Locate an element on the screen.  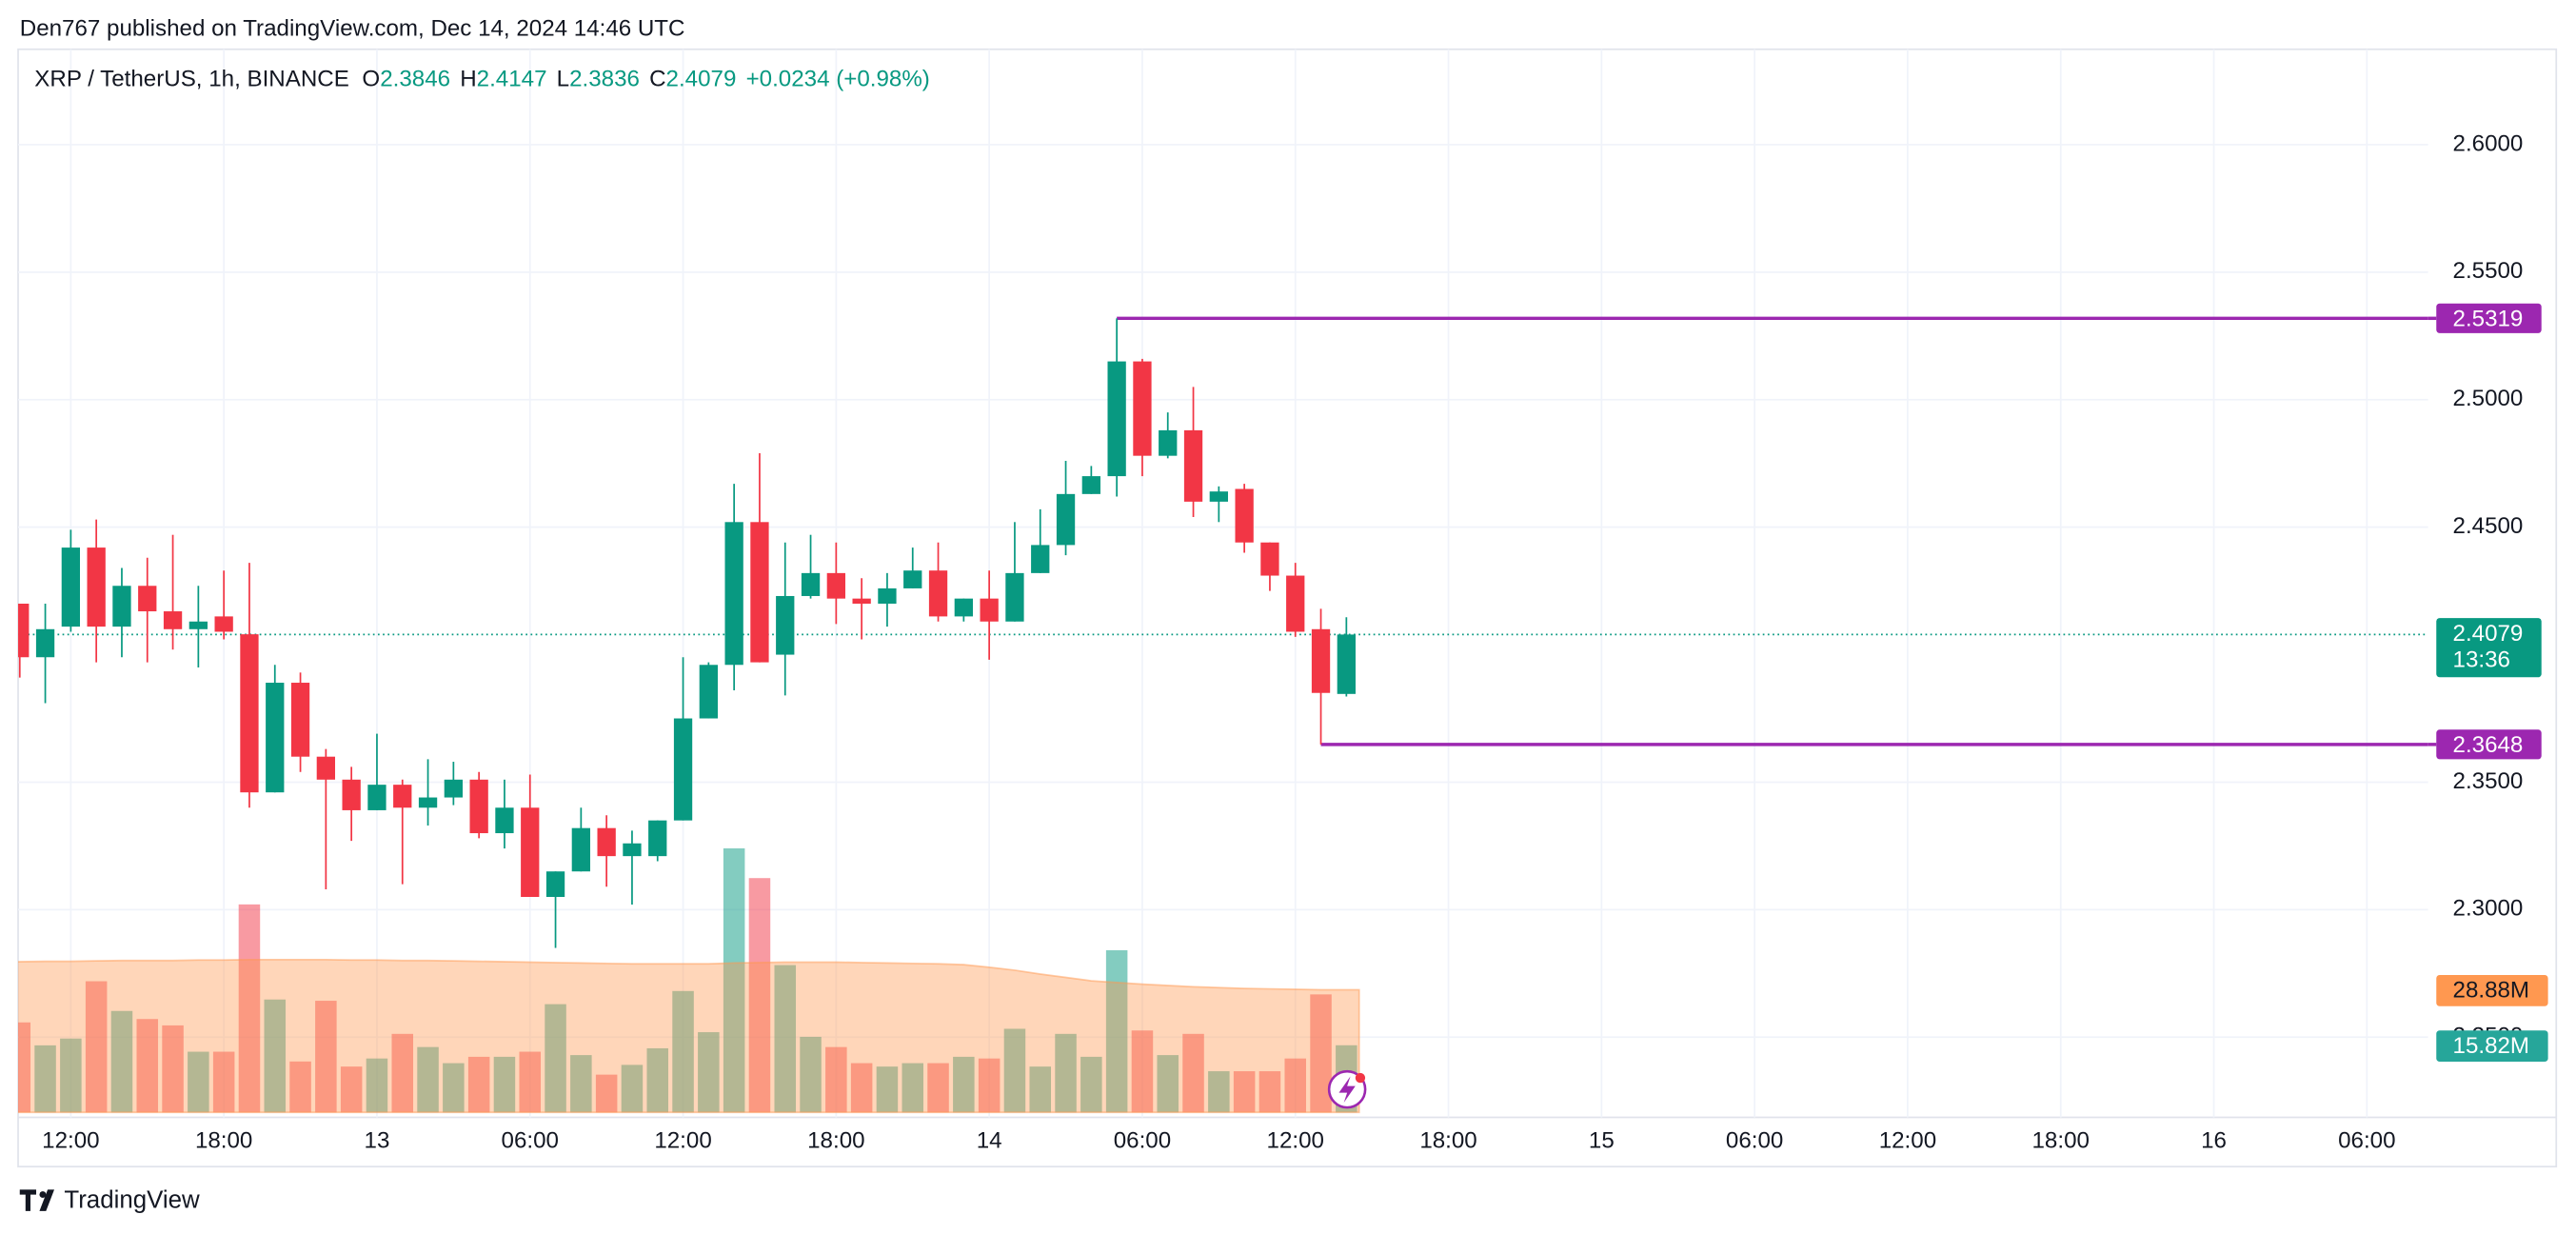
y-tick-label: 2.6000 is located at coordinates (2488, 143).